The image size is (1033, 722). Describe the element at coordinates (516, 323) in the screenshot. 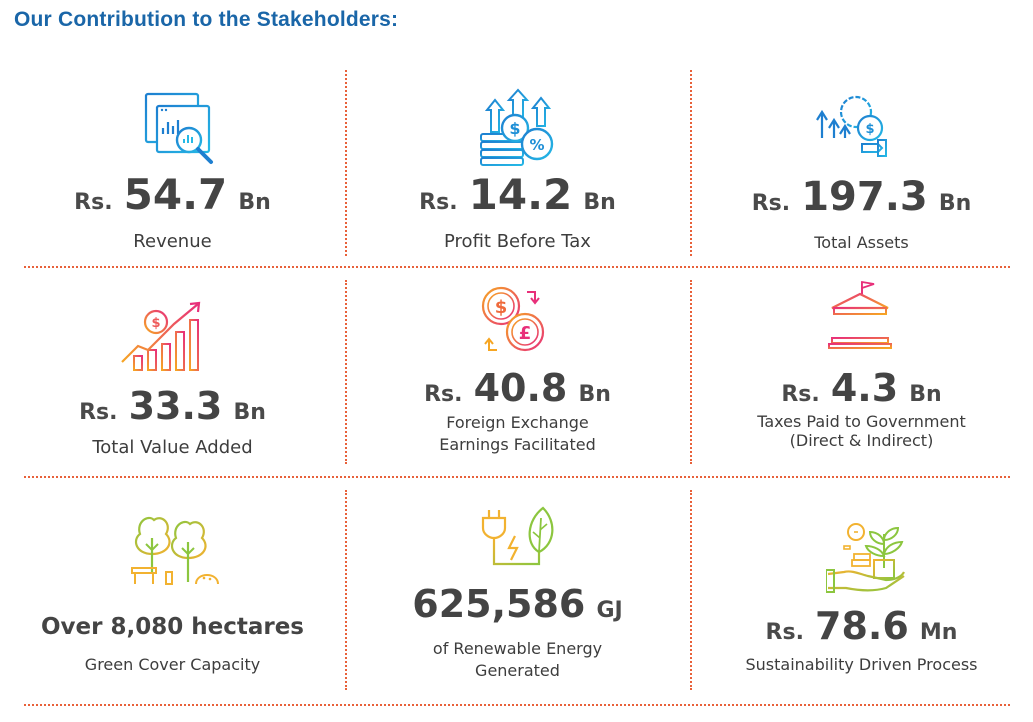

I see `currency-exchange-icon: $ £` at that location.